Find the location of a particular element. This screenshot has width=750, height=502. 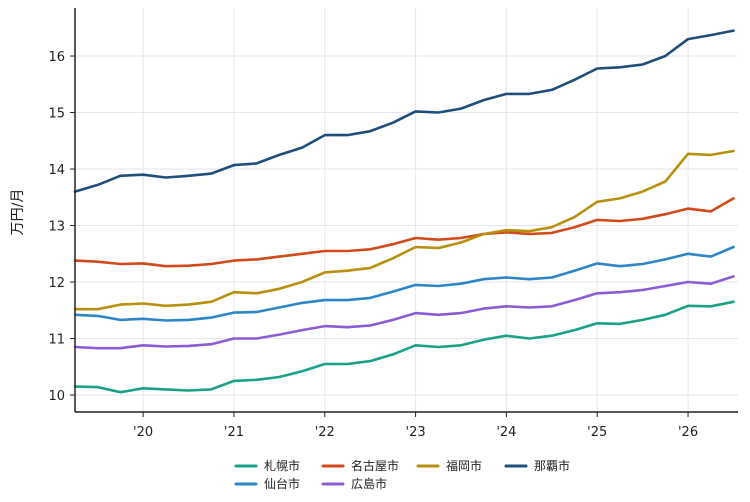

x-axis-ticks: '20 '21 '22 '23 '24 '25 '26 is located at coordinates (415, 426).